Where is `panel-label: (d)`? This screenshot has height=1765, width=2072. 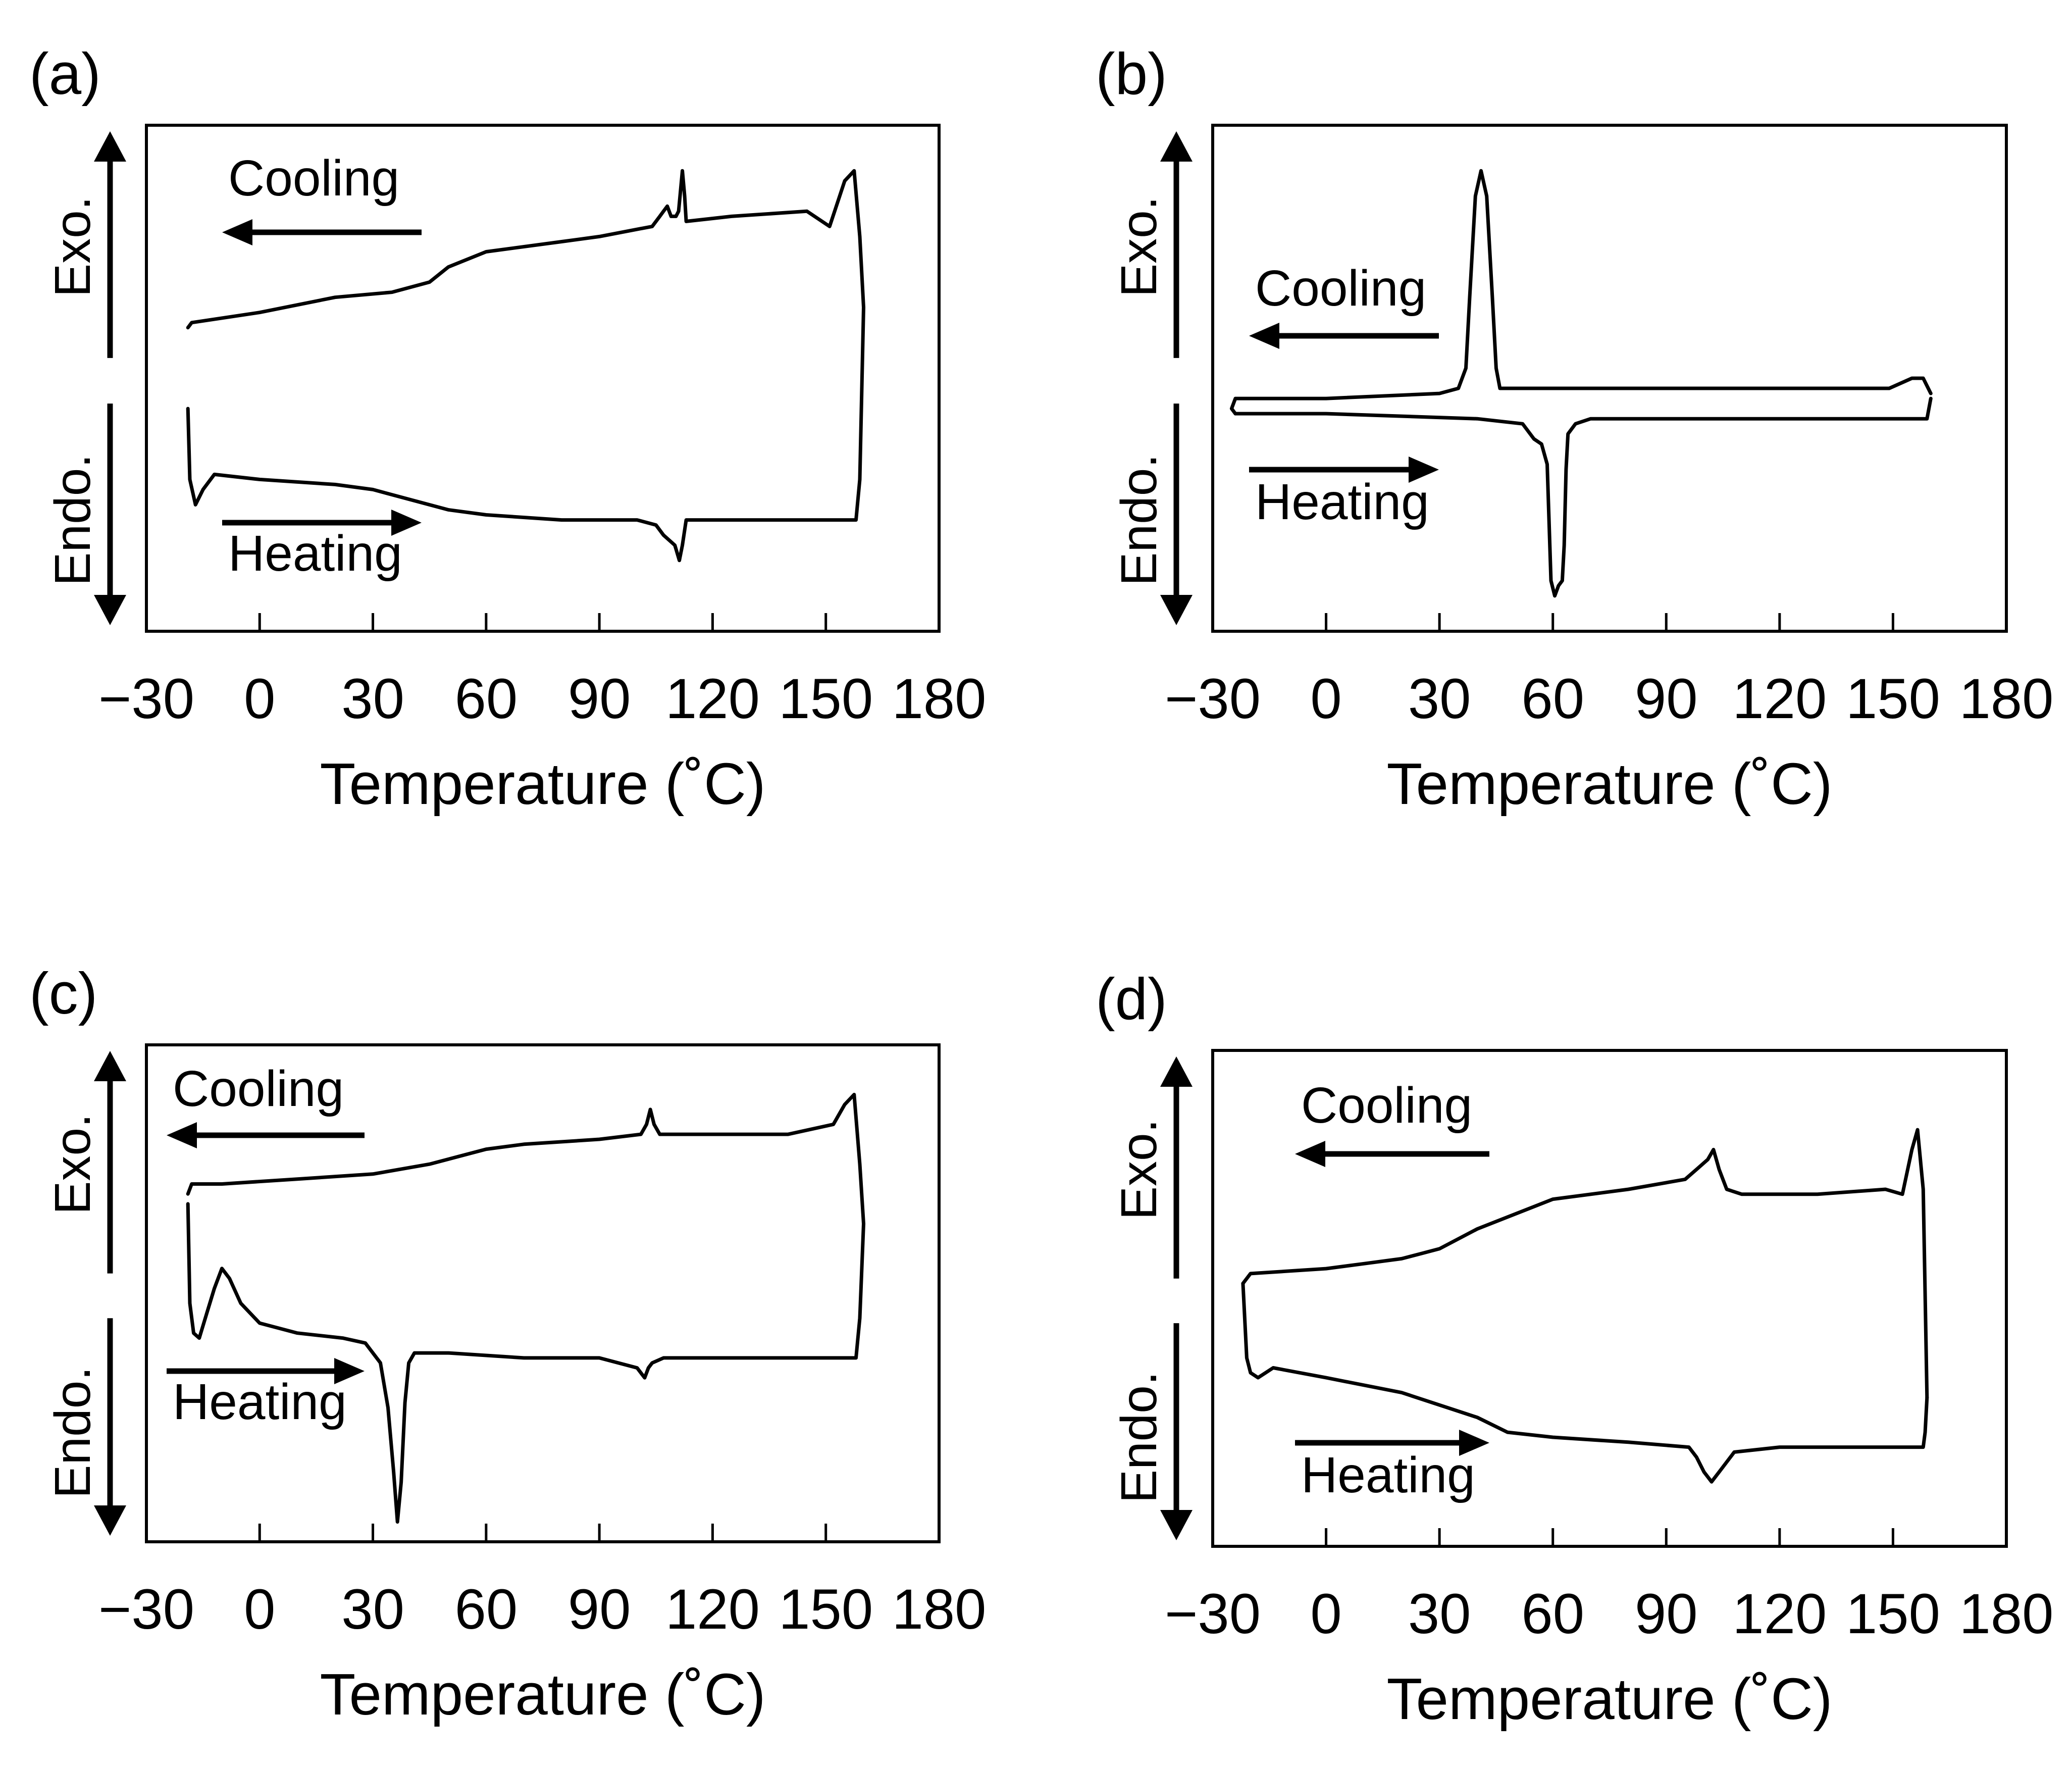 panel-label: (d) is located at coordinates (1131, 999).